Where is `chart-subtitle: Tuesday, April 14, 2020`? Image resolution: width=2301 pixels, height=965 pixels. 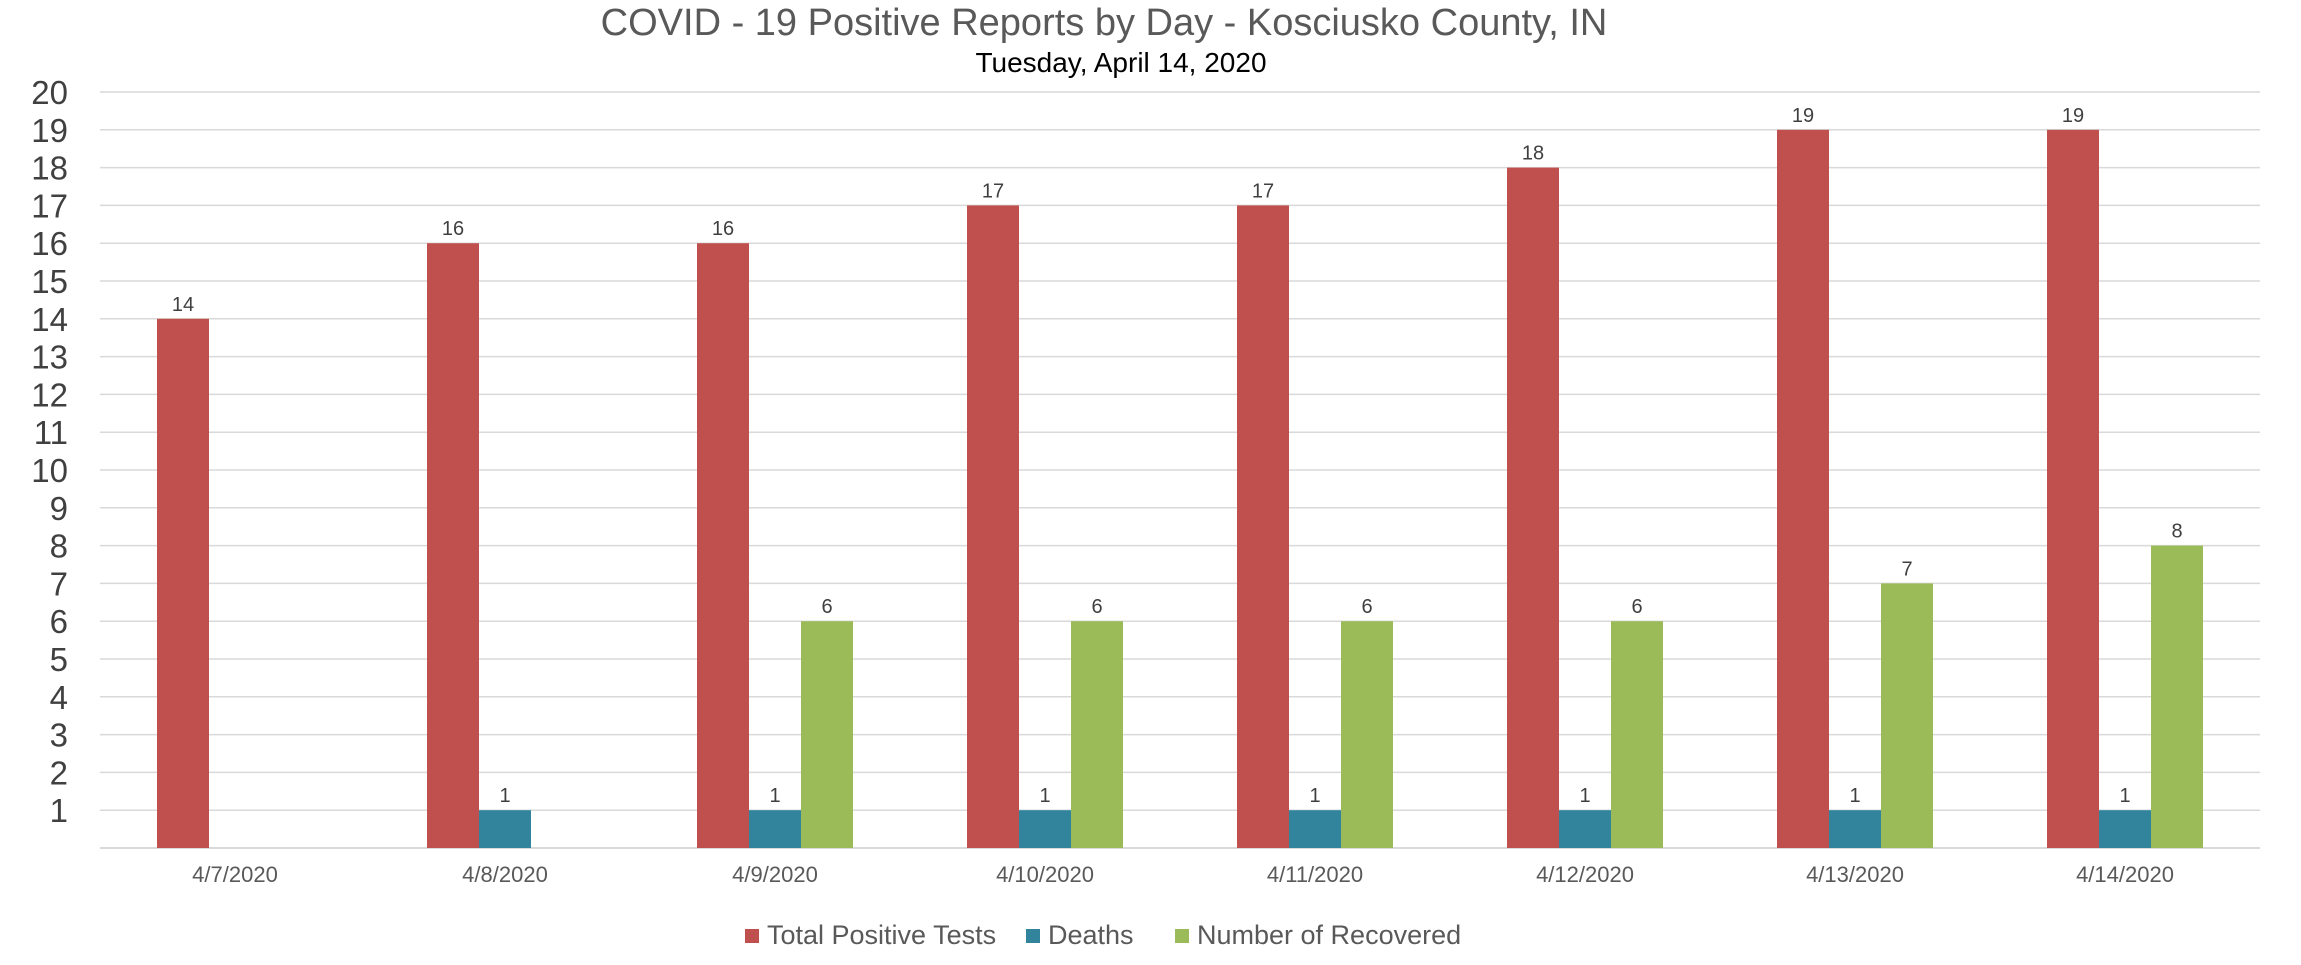
chart-subtitle: Tuesday, April 14, 2020 is located at coordinates (1120, 62).